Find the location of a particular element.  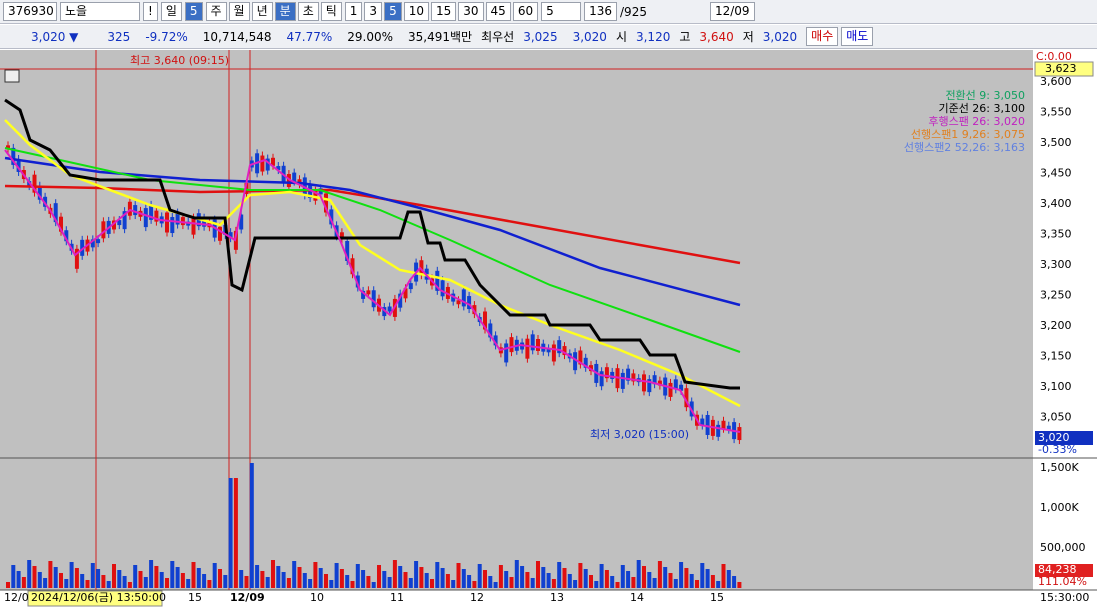

date: 12/09 is located at coordinates (732, 11).